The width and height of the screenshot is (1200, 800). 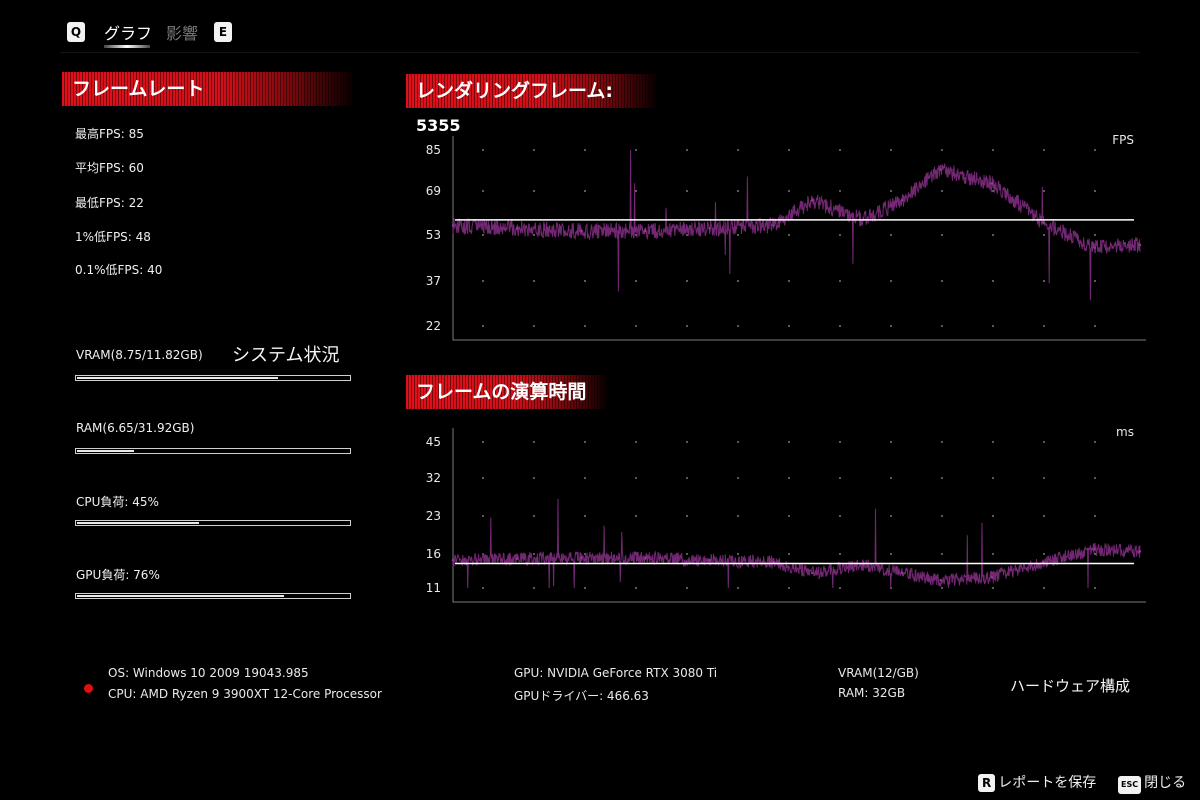 What do you see at coordinates (182, 33) in the screenshot?
I see `tab-impact: 影響` at bounding box center [182, 33].